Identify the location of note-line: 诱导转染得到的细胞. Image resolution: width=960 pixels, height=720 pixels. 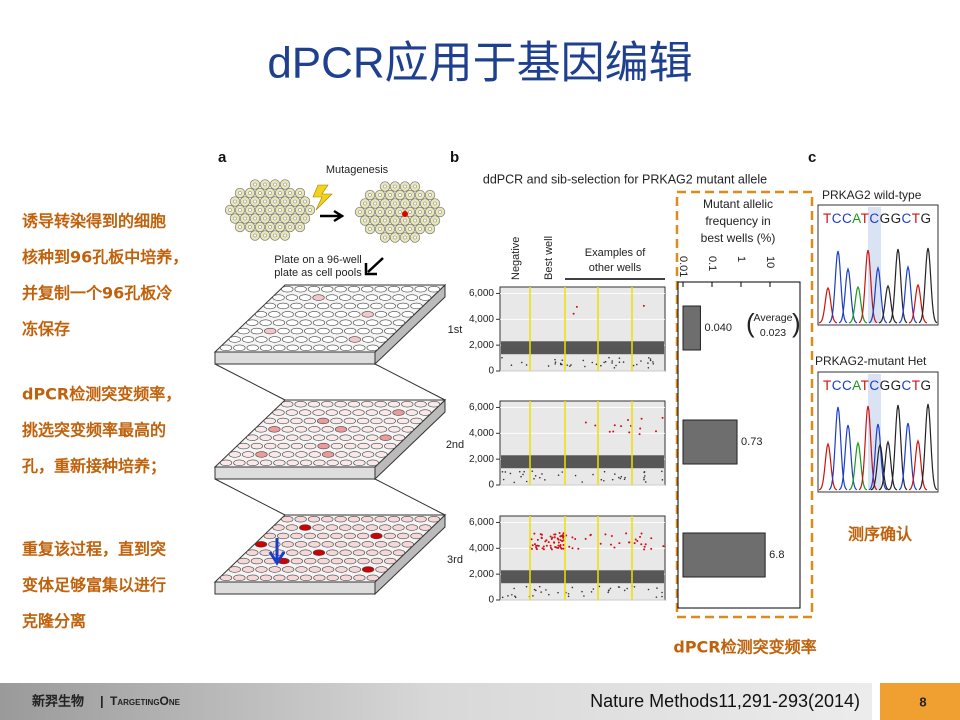
(94, 221).